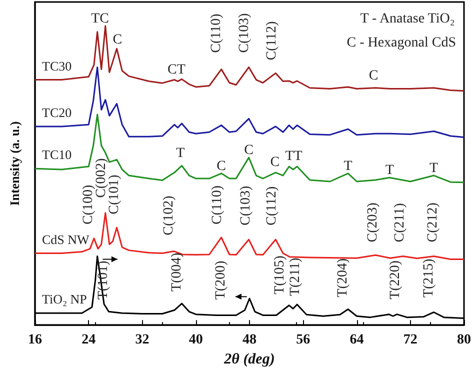 Image resolution: width=474 pixels, height=372 pixels. I want to click on x-tick-label: 32, so click(142, 340).